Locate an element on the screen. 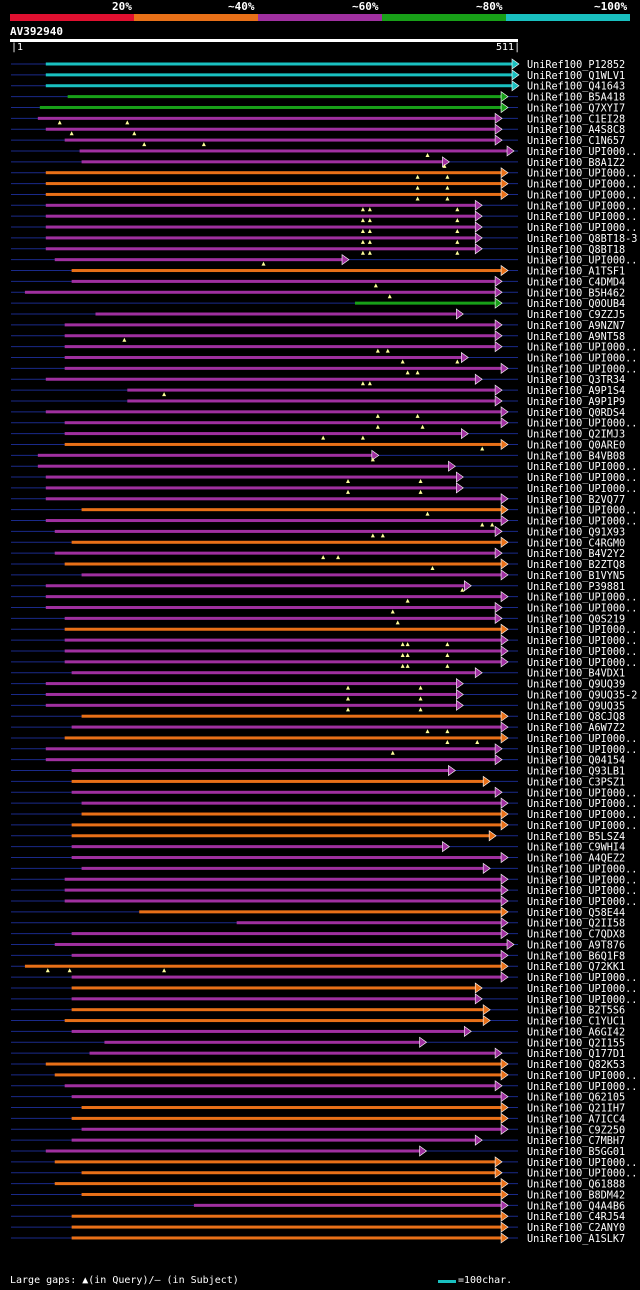  hit-label: UniRef100_B8DM42 is located at coordinates (576, 1195).